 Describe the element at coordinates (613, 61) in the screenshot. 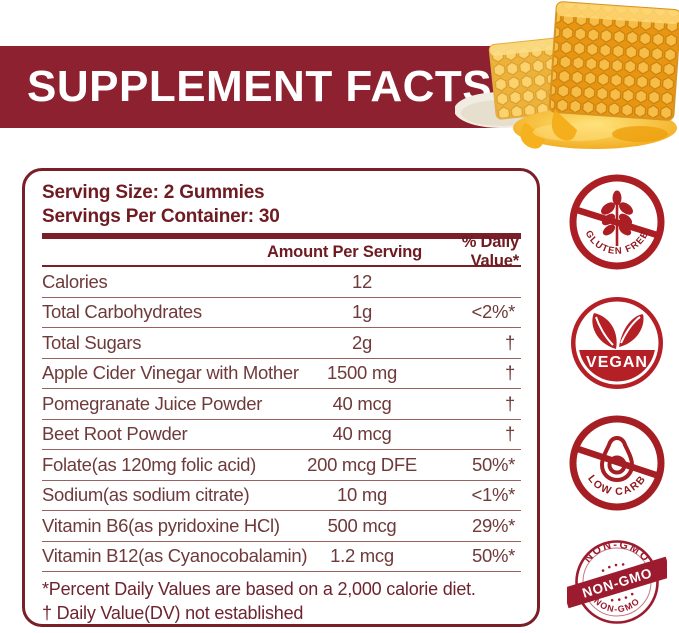

I see `honeycomb-block-front` at that location.